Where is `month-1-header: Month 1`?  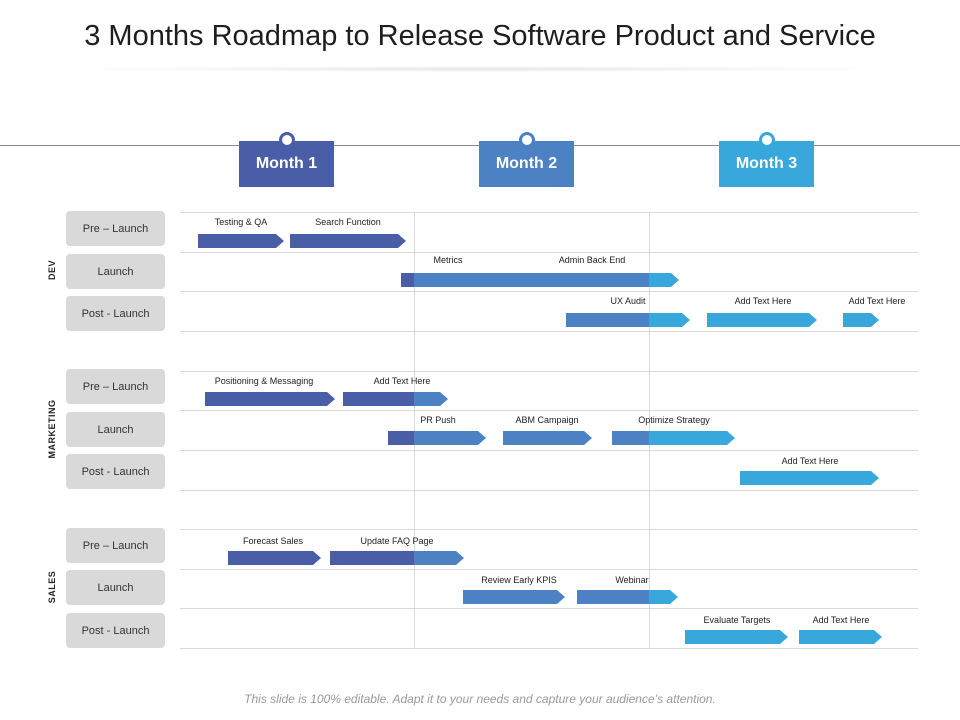 month-1-header: Month 1 is located at coordinates (286, 159).